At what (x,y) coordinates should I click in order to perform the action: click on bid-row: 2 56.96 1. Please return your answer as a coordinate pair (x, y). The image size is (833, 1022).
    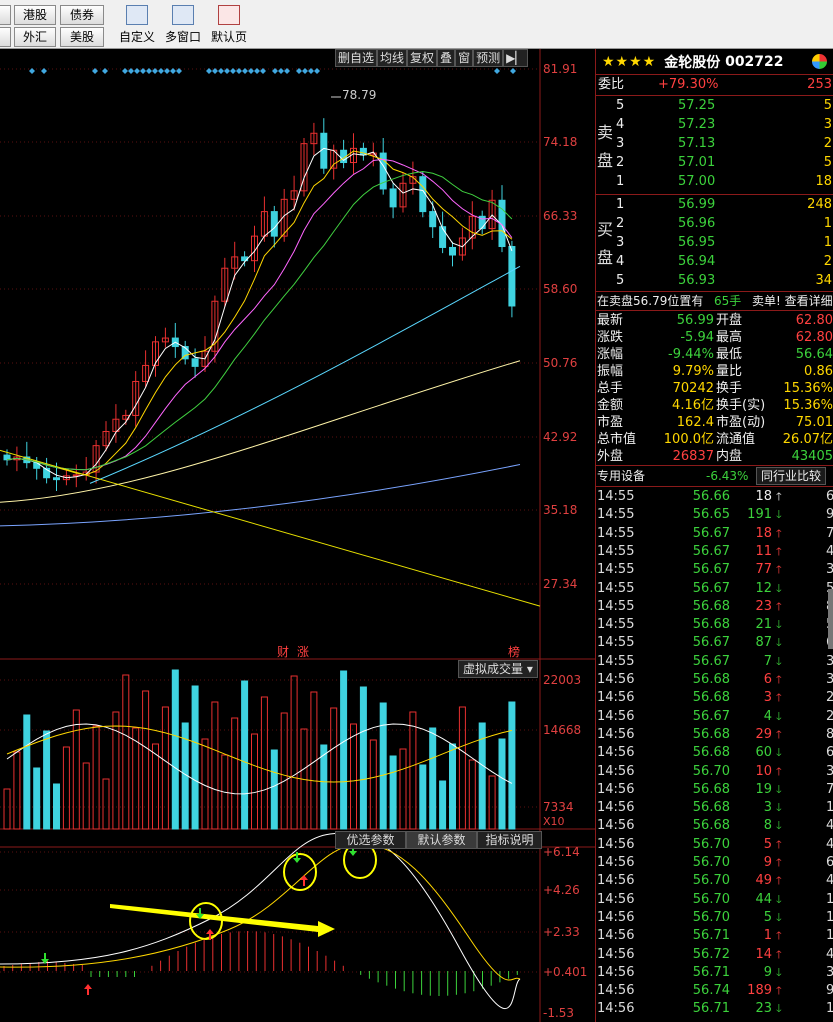
    Looking at the image, I should click on (714, 224).